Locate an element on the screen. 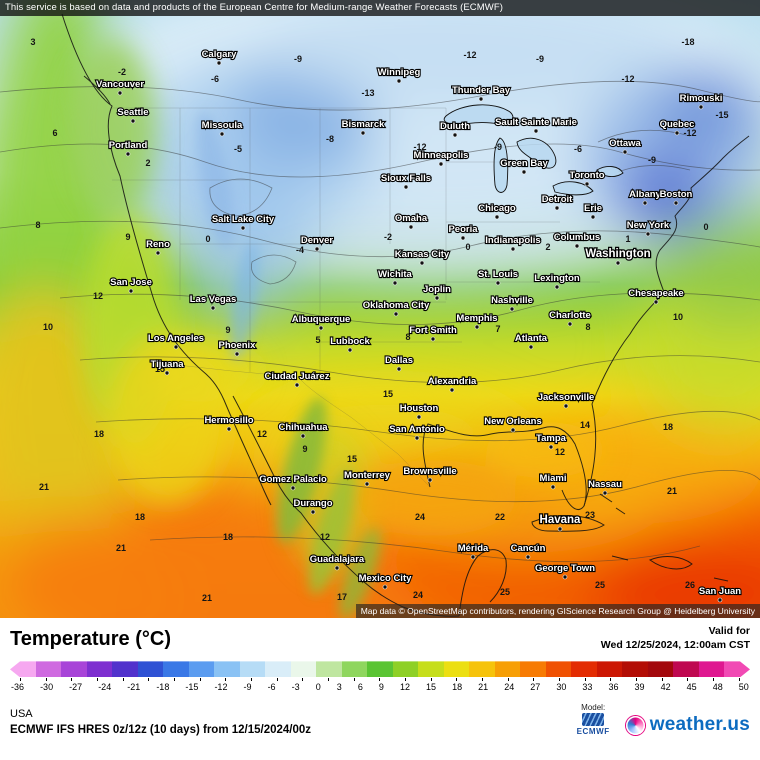  city-label: Brownsville is located at coordinates (429, 471).